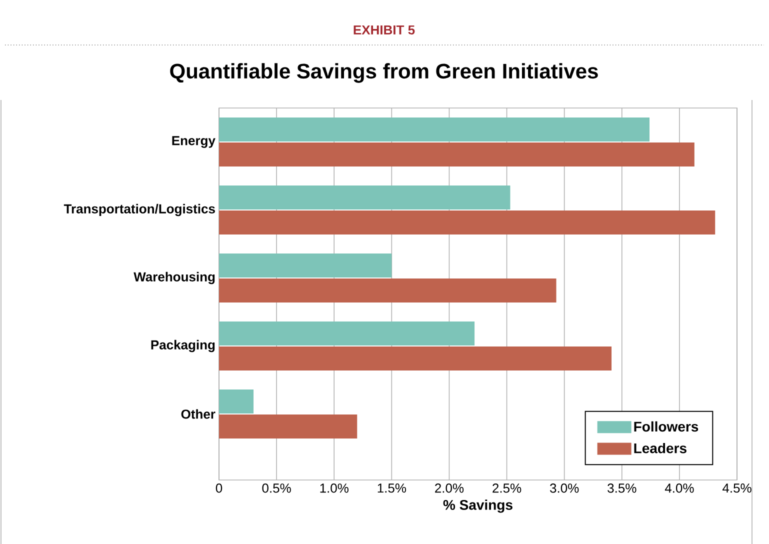 This screenshot has height=544, width=769. Describe the element at coordinates (507, 488) in the screenshot. I see `x-tick-label: 2.5%` at that location.